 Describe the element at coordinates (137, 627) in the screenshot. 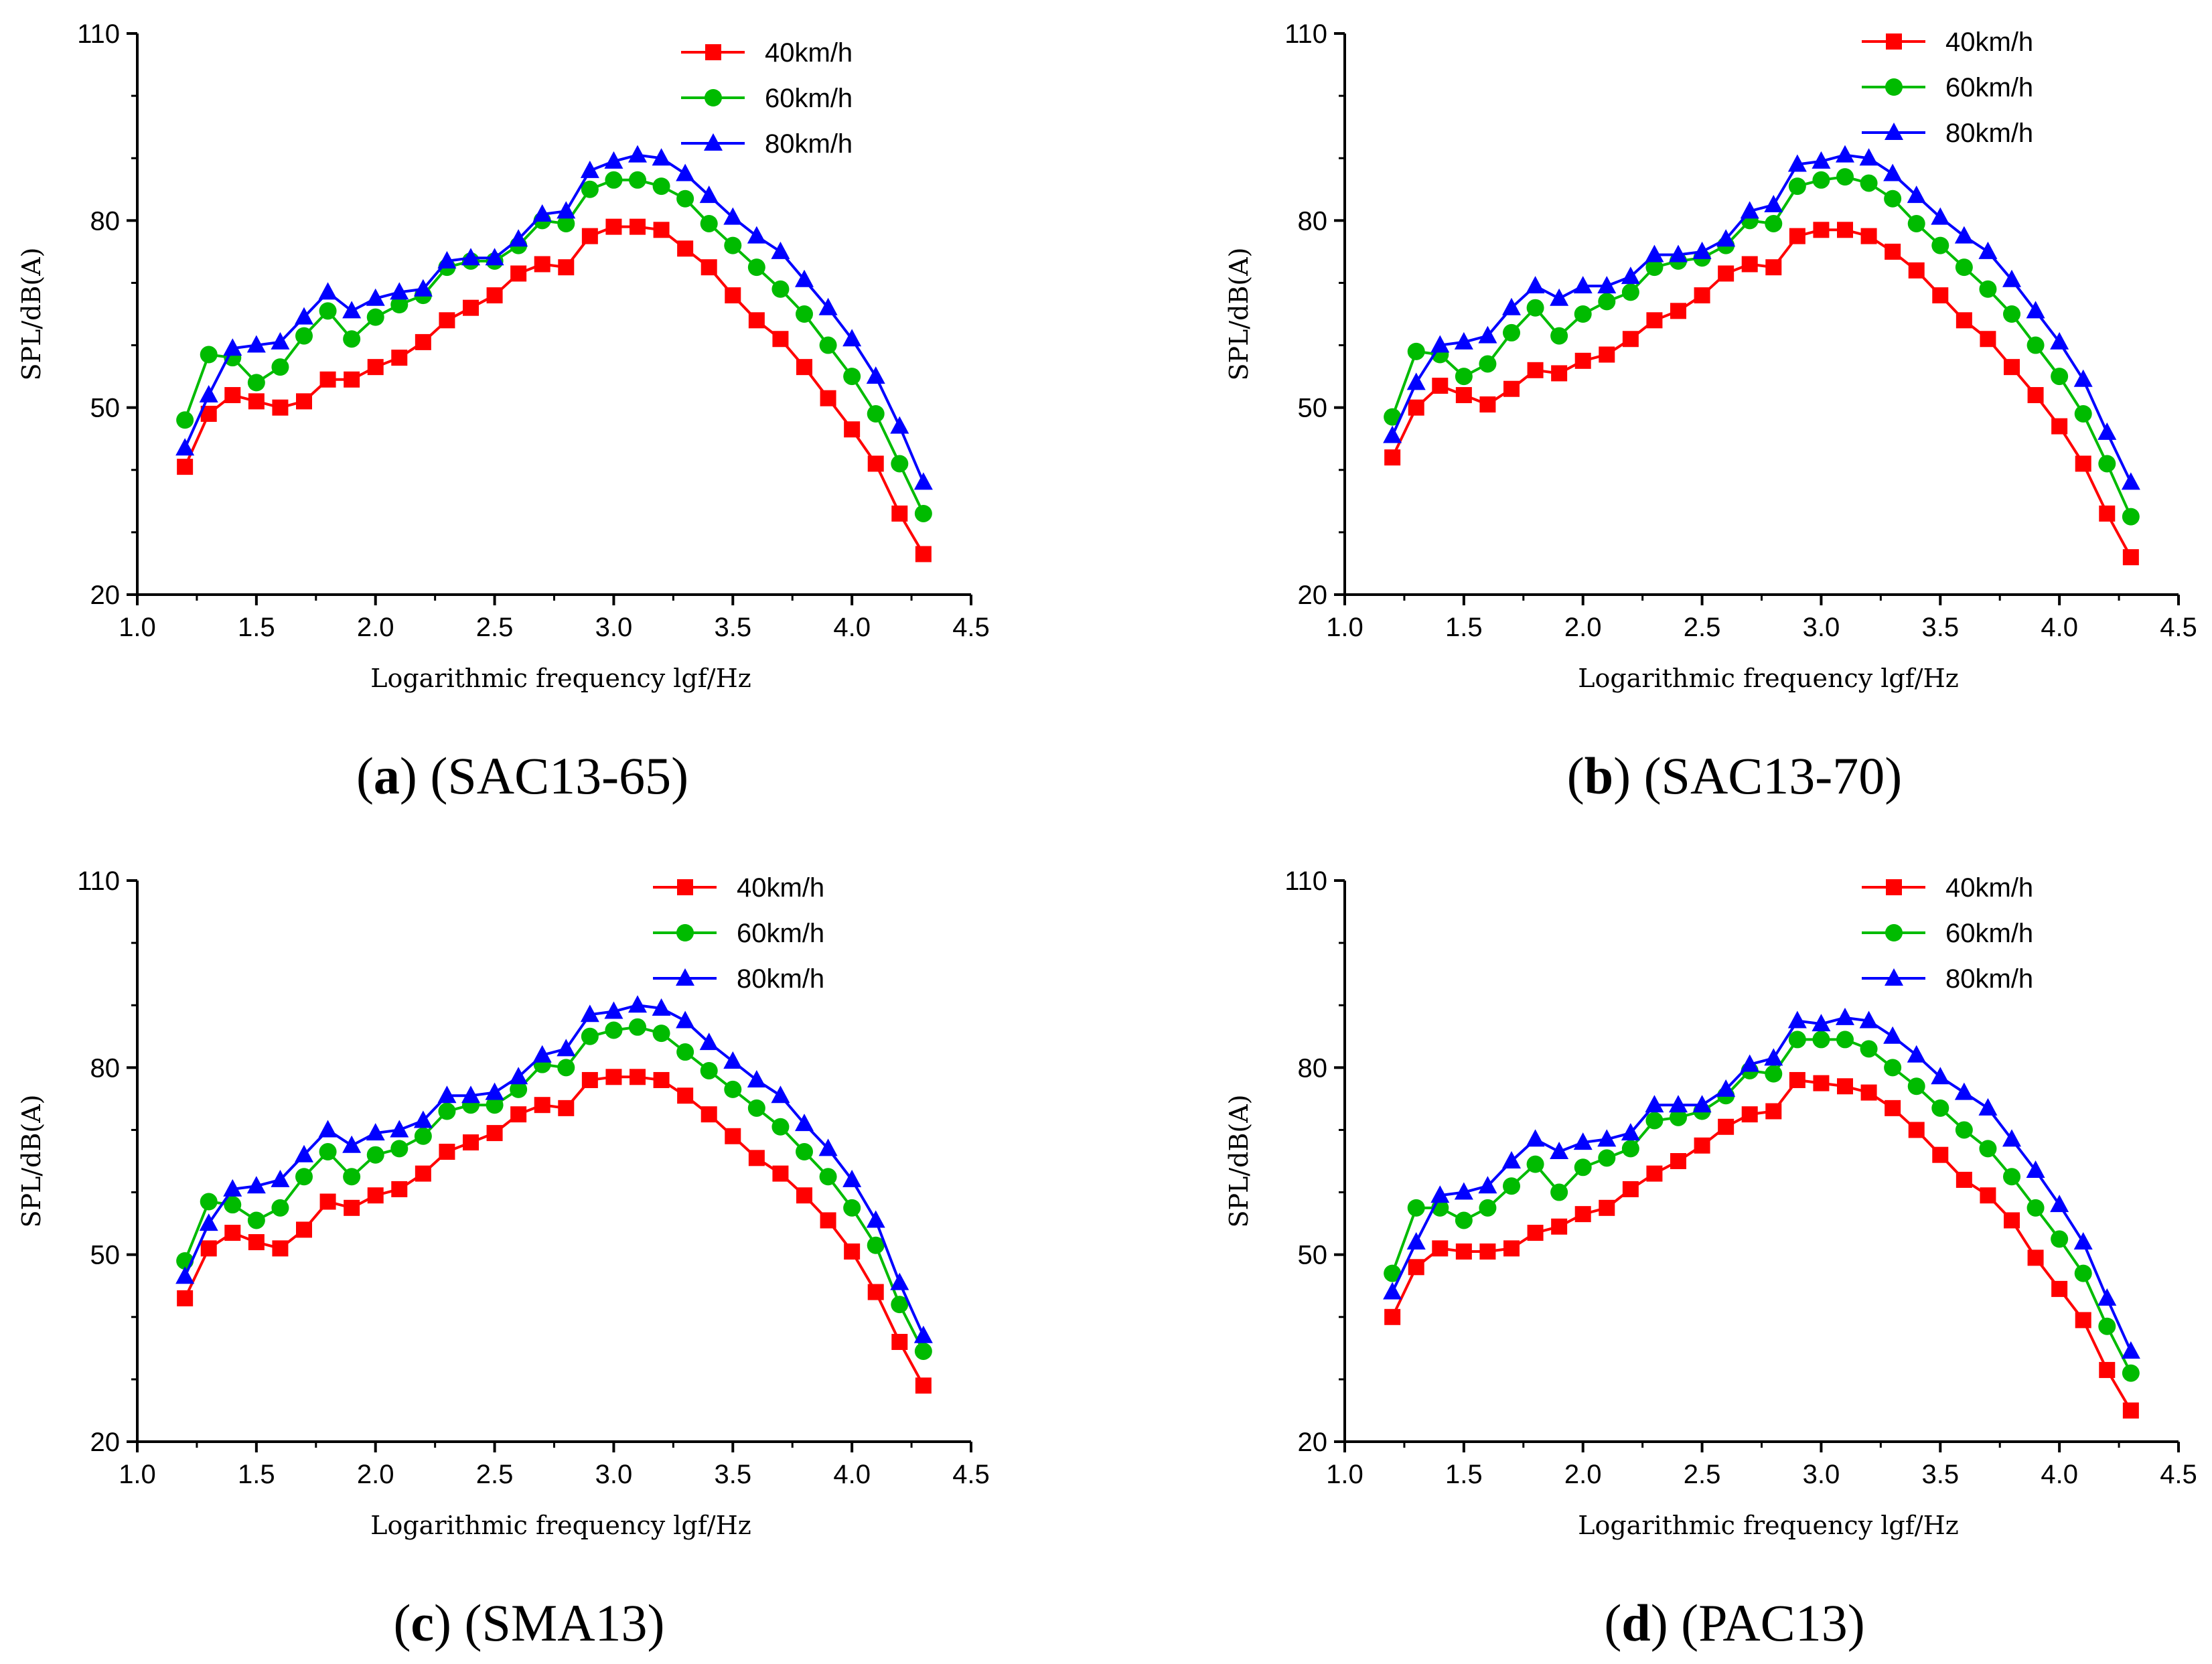

I see `x-tick-label: 1.0` at that location.